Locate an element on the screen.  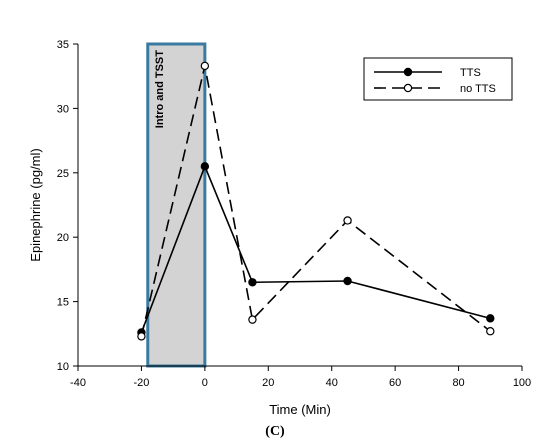
x-tick-label: 20 is located at coordinates (268, 383).